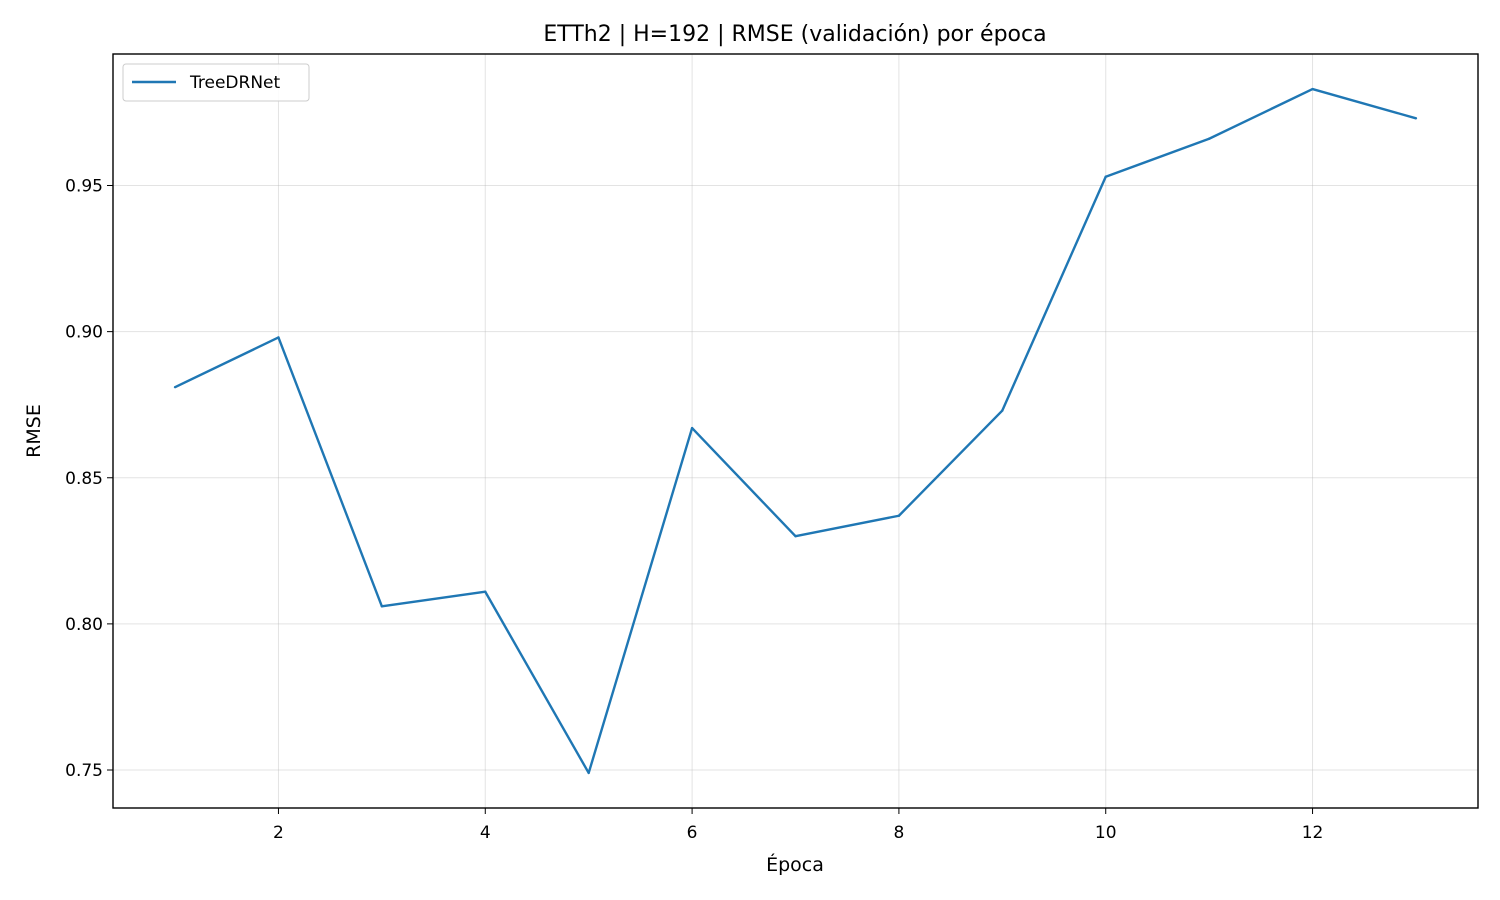 The image size is (1500, 900). I want to click on legend-box, so click(216, 82).